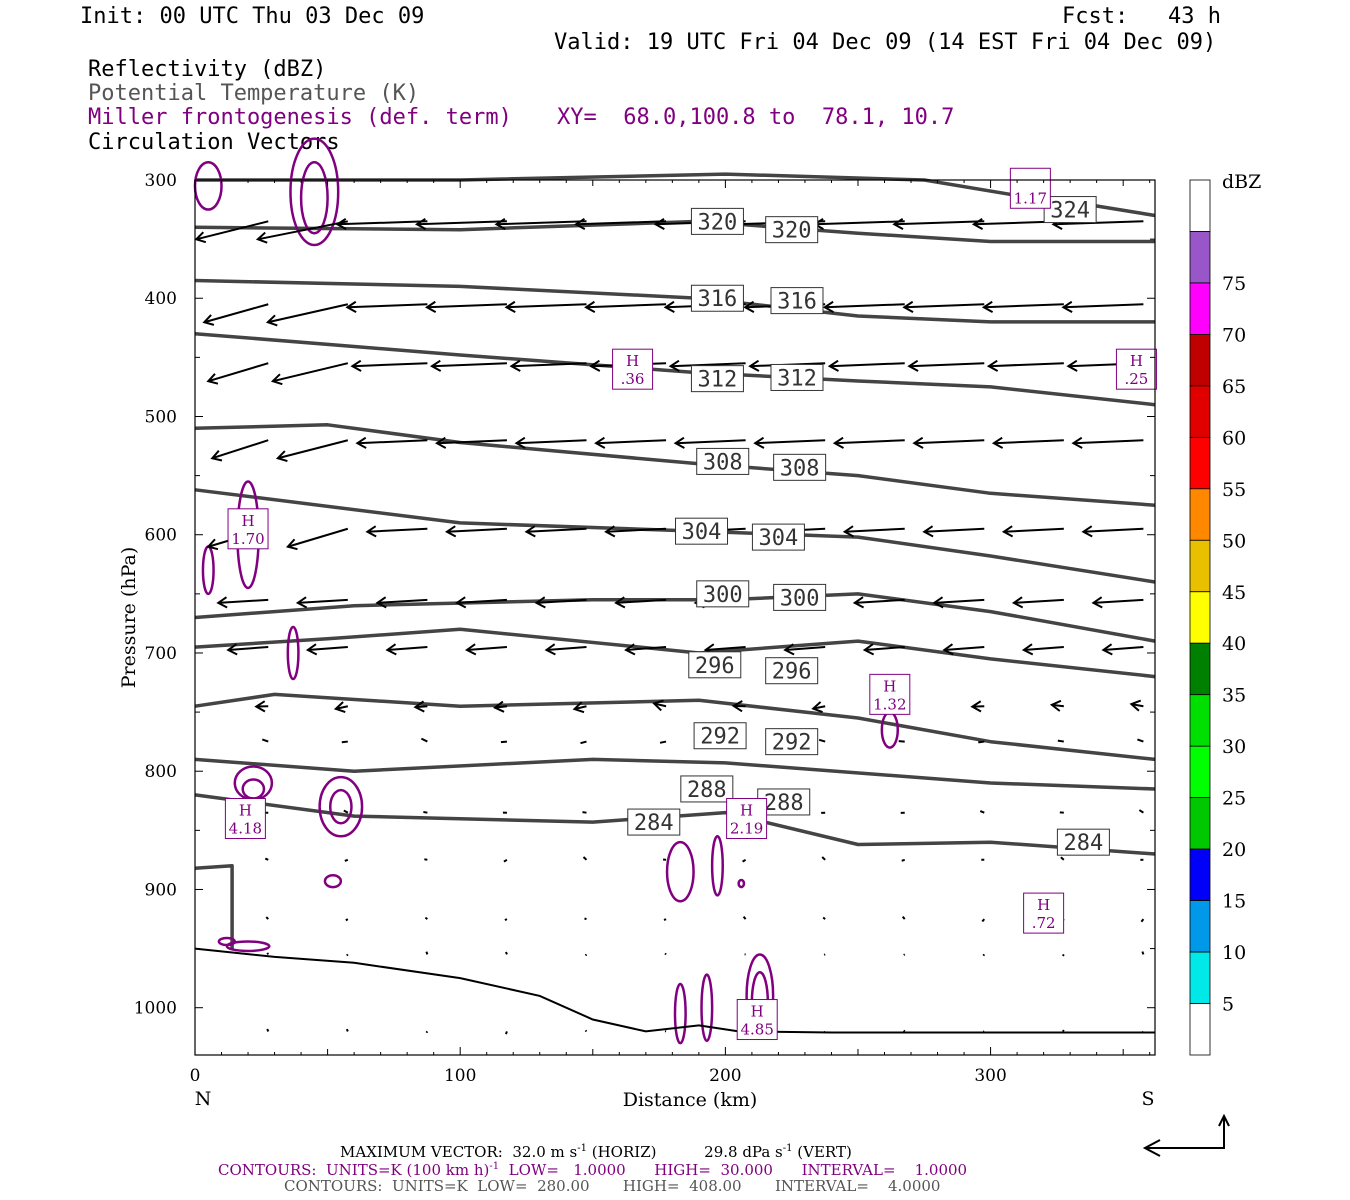 The image size is (1350, 1200). I want to click on y-tick-label: 900, so click(161, 890).